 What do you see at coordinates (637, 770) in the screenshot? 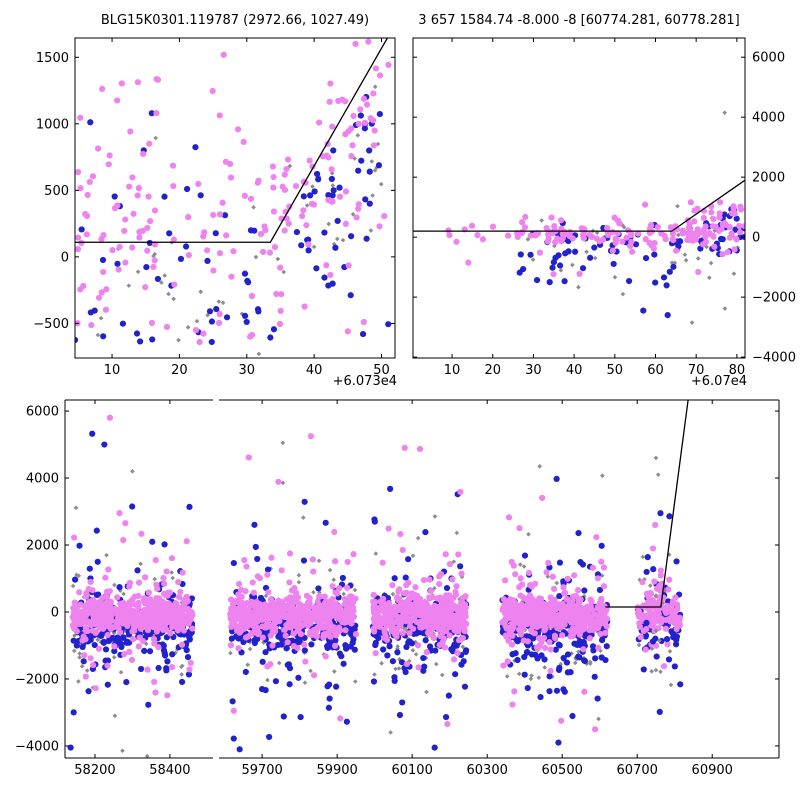
I see `tick-label: 60700` at bounding box center [637, 770].